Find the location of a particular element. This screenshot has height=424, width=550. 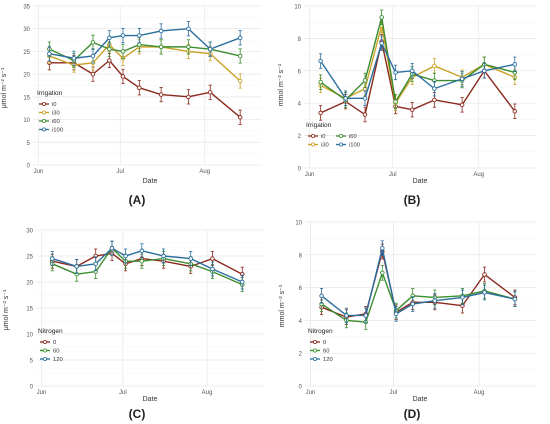

x-tick-label: Jun is located at coordinates (39, 172).